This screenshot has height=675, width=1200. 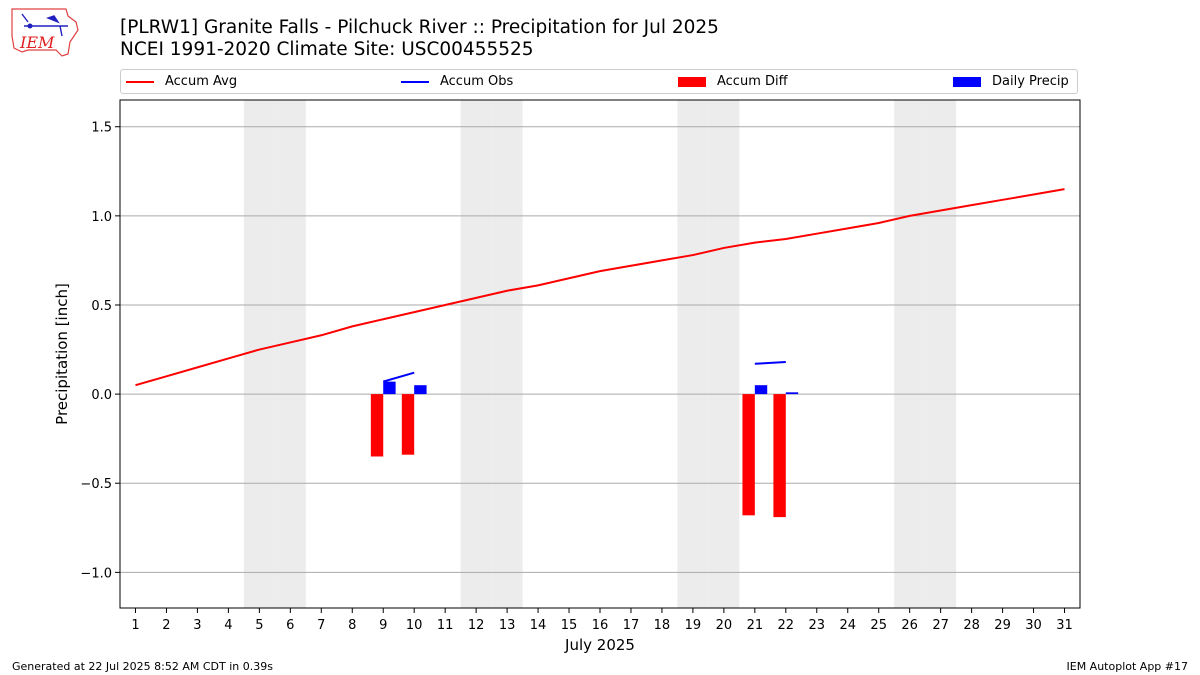 What do you see at coordinates (45, 32) in the screenshot?
I see `iem-logo: IEM` at bounding box center [45, 32].